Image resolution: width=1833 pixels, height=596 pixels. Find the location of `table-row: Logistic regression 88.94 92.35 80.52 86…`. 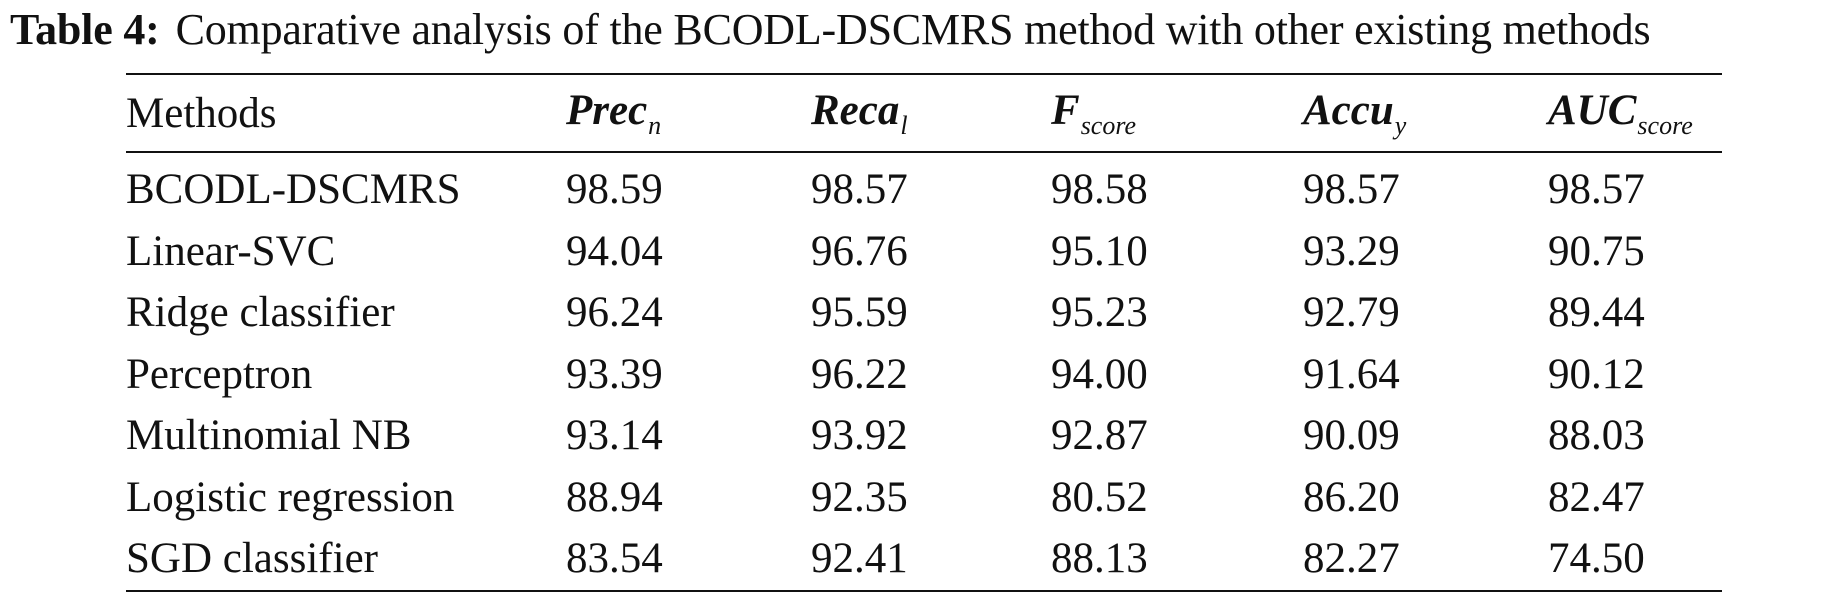

table-row: Logistic regression 88.94 92.35 80.52 86… is located at coordinates (924, 498).